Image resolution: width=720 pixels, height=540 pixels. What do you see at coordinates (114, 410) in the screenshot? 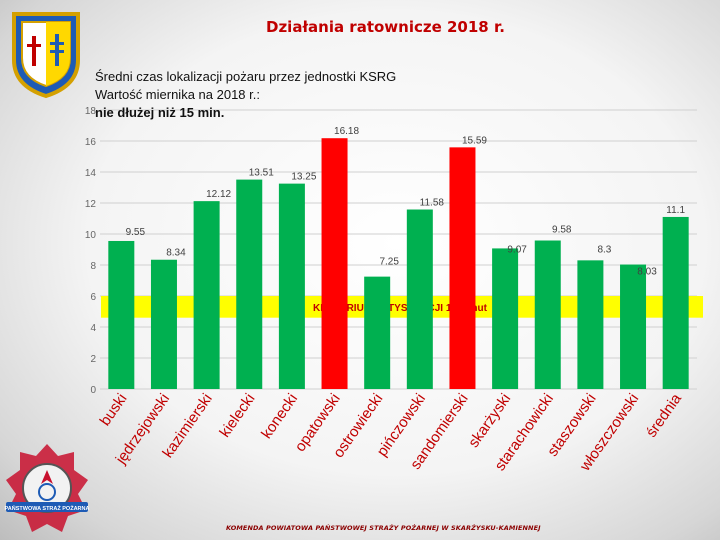
I see `category-label: buski` at bounding box center [114, 410].